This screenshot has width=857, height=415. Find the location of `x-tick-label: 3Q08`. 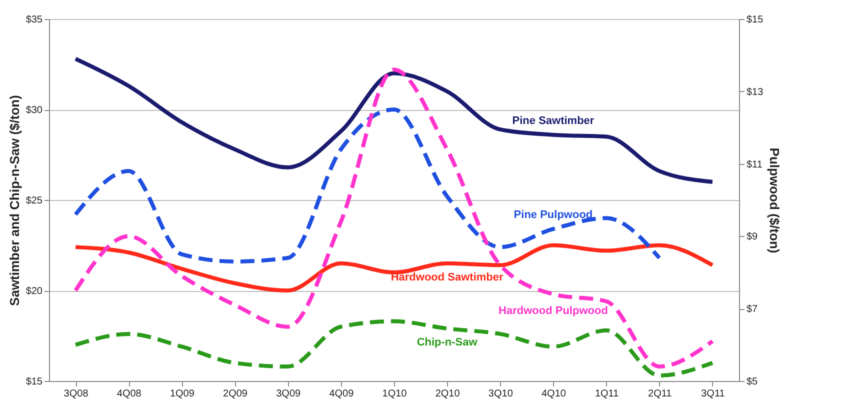

x-tick-label: 3Q08 is located at coordinates (76, 394).